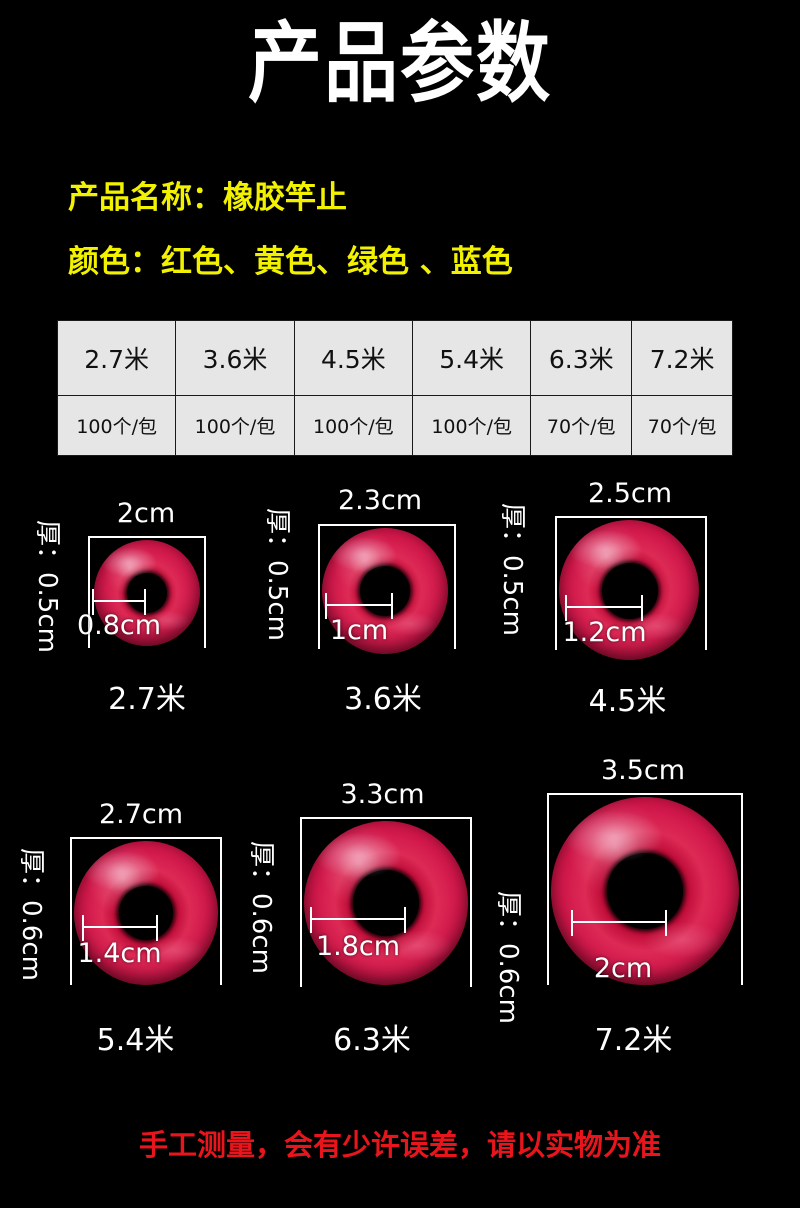 Image resolution: width=800 pixels, height=1208 pixels. What do you see at coordinates (643, 770) in the screenshot?
I see `outer-dimension-label: 3.5cm` at bounding box center [643, 770].